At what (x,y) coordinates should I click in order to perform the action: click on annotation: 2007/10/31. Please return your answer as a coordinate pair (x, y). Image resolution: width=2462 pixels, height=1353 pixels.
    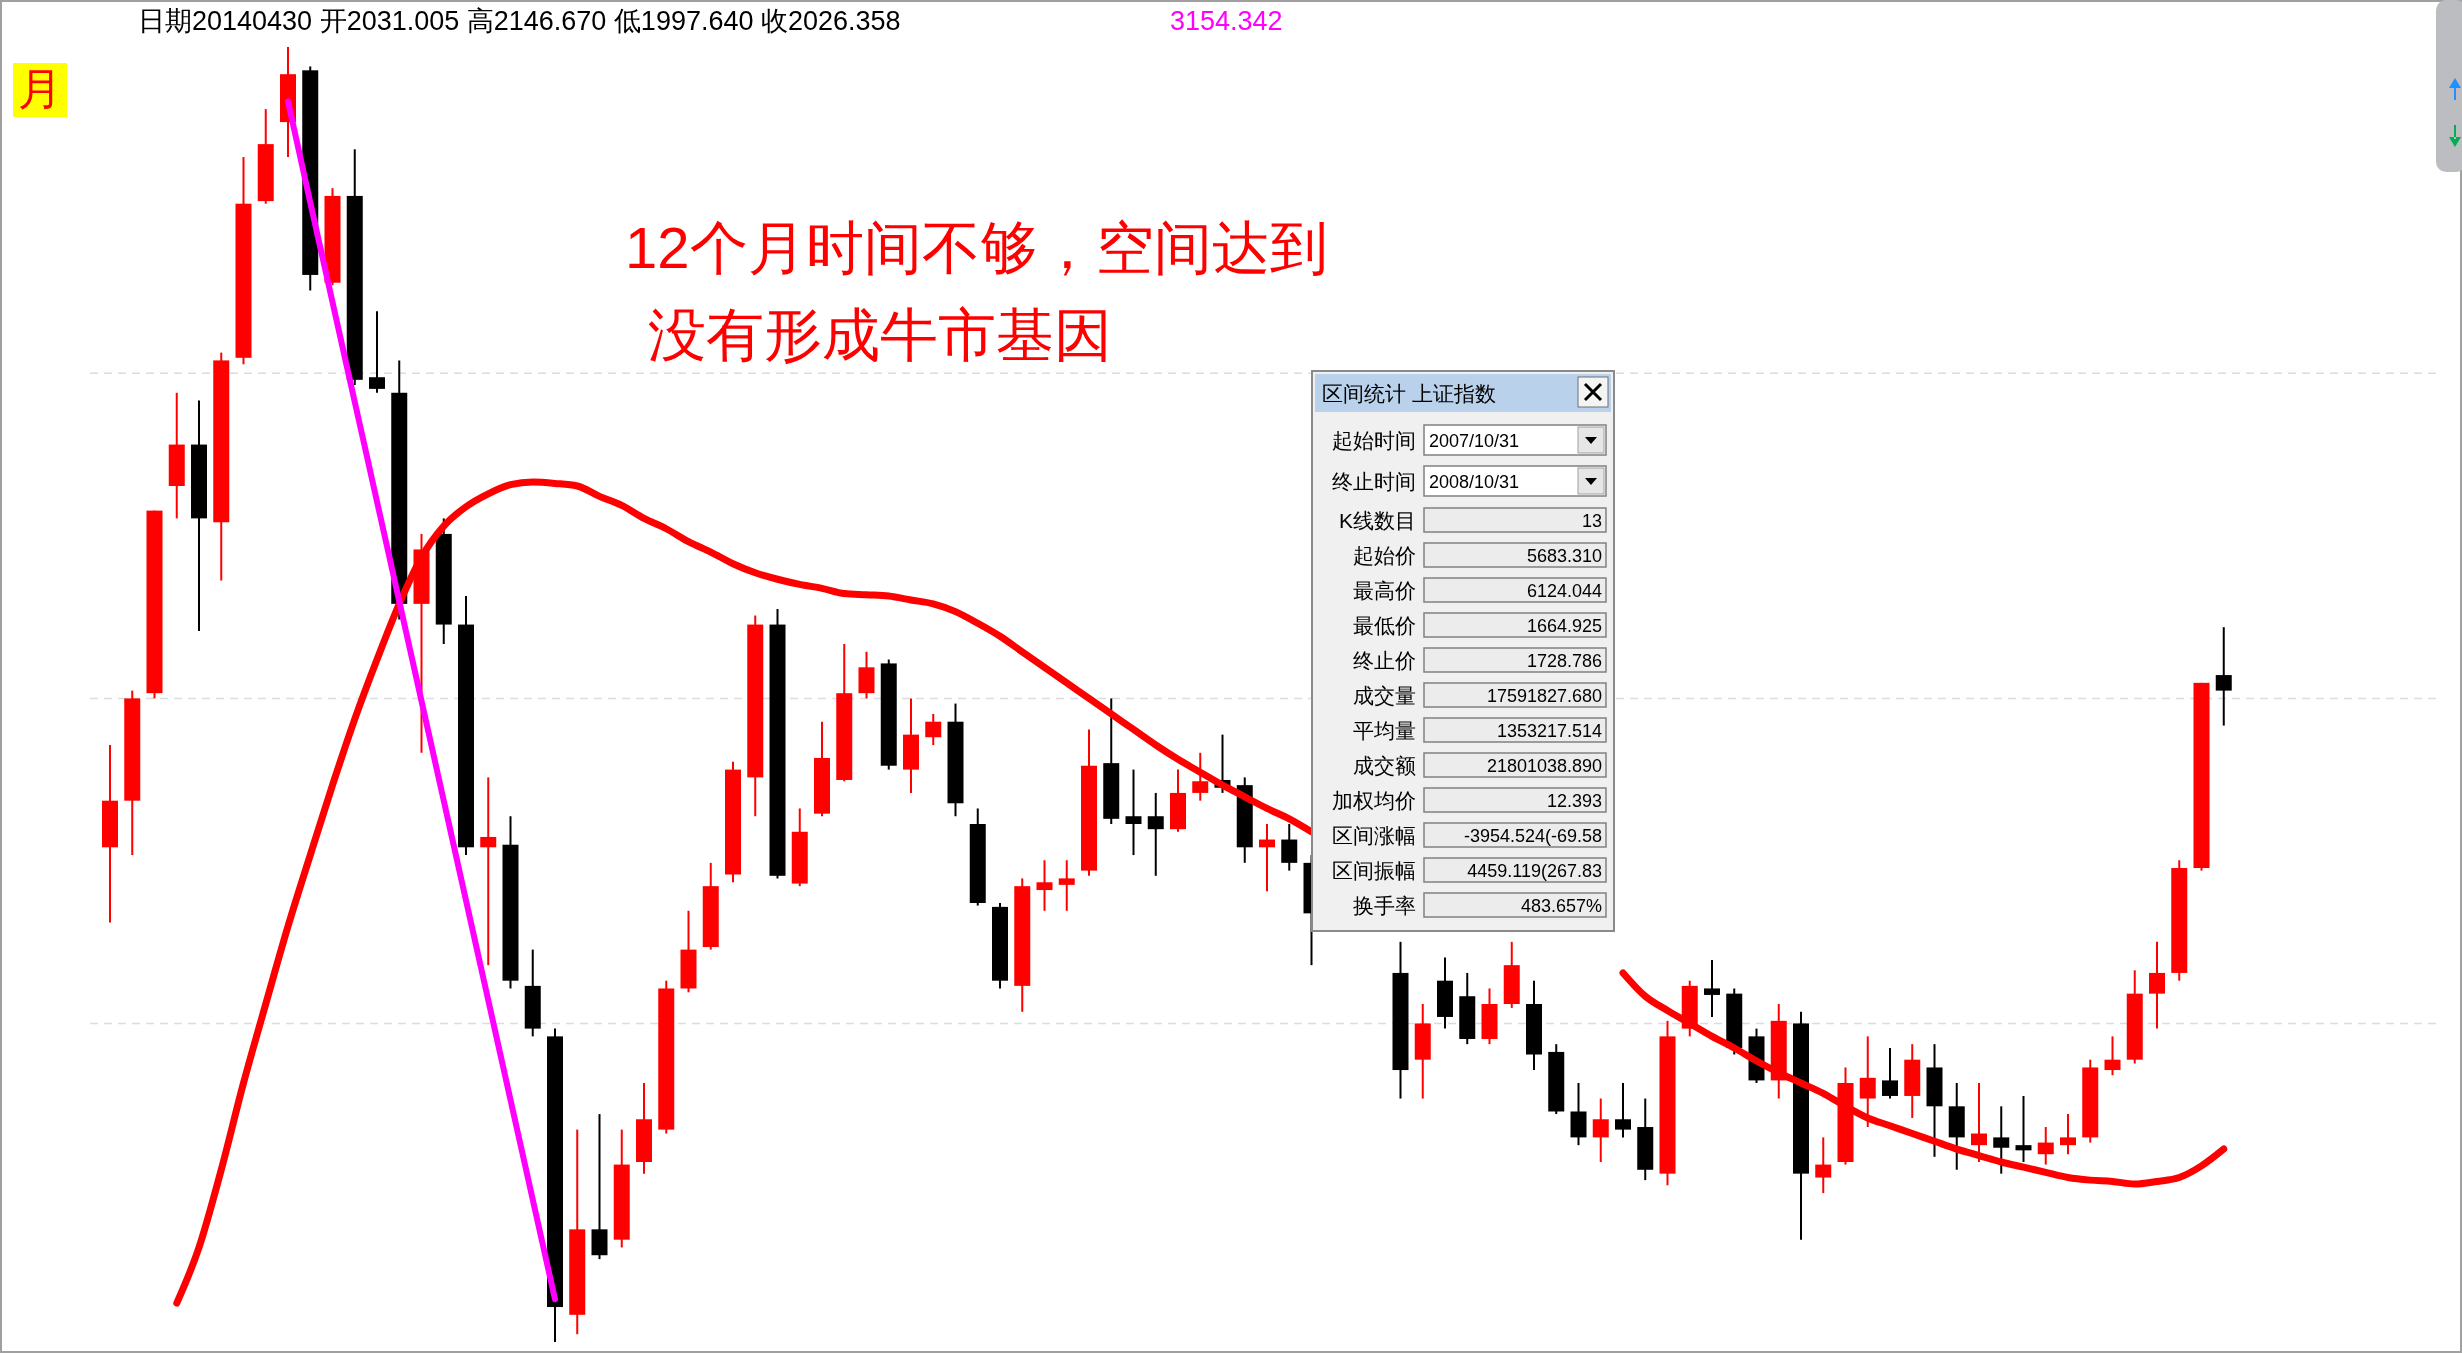
    Looking at the image, I should click on (1474, 441).